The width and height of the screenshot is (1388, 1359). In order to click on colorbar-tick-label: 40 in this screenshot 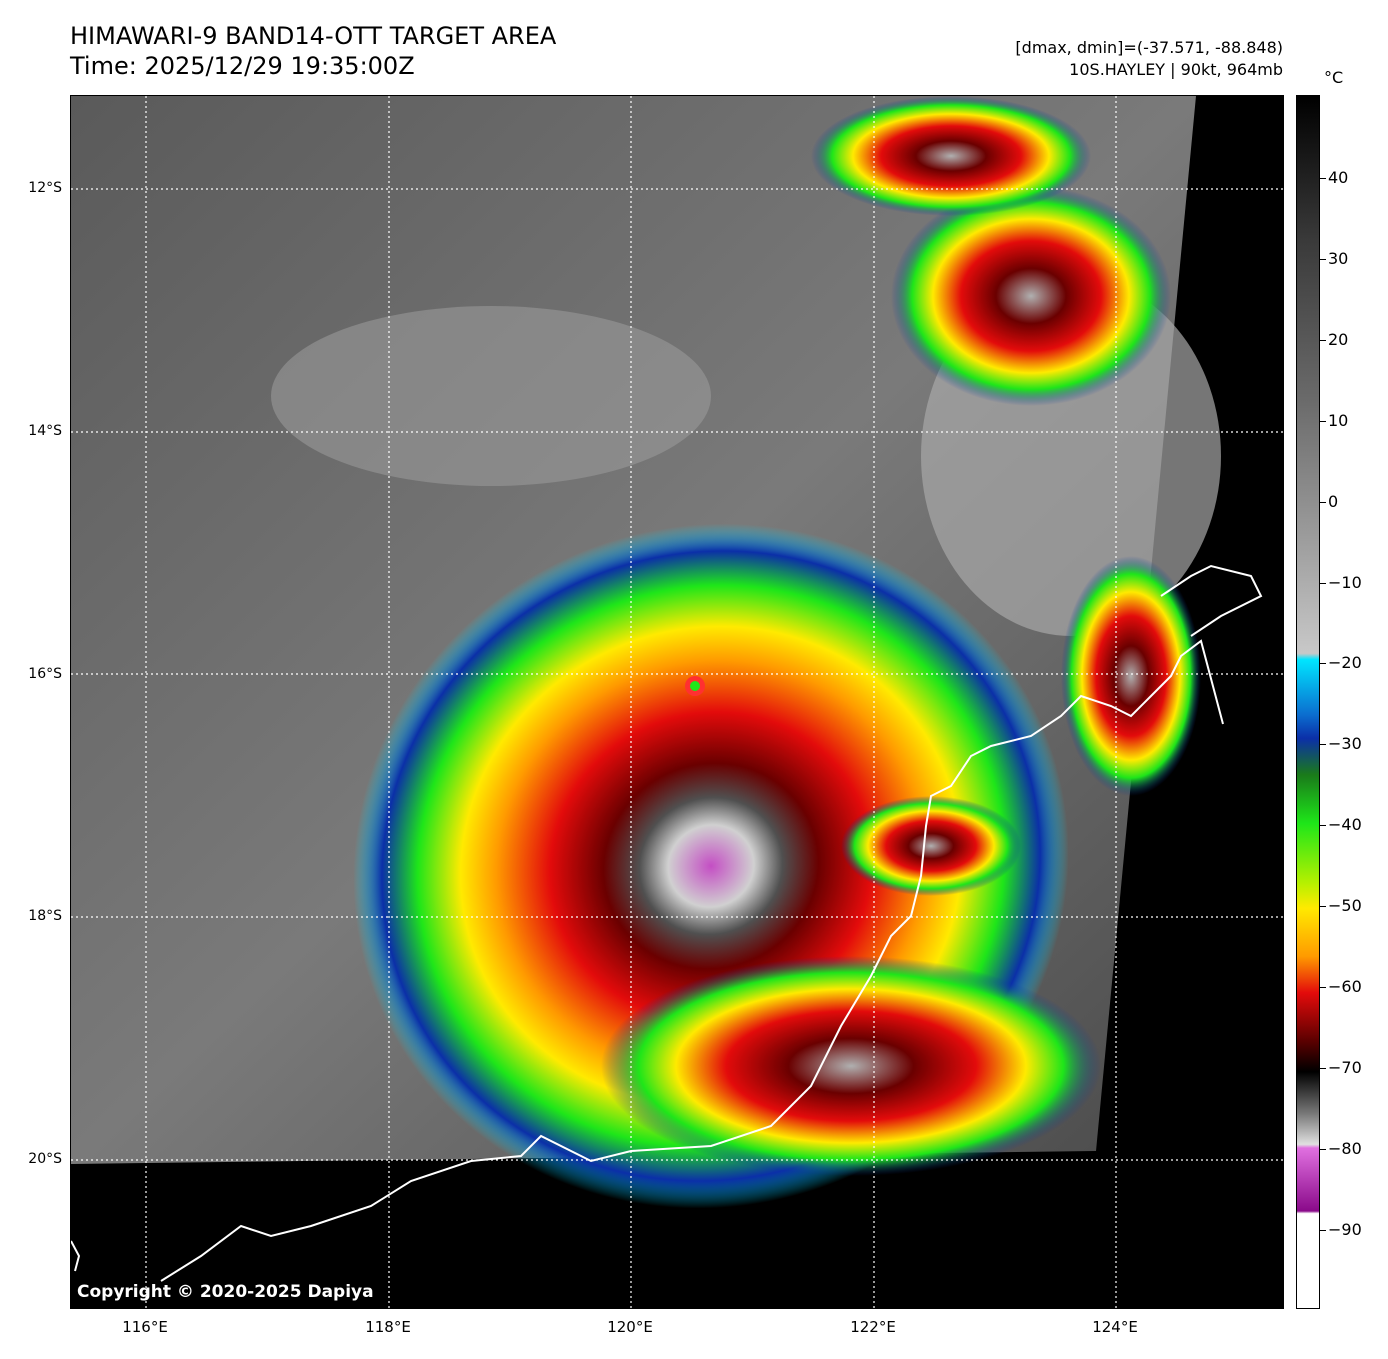, I will do `click(1338, 177)`.